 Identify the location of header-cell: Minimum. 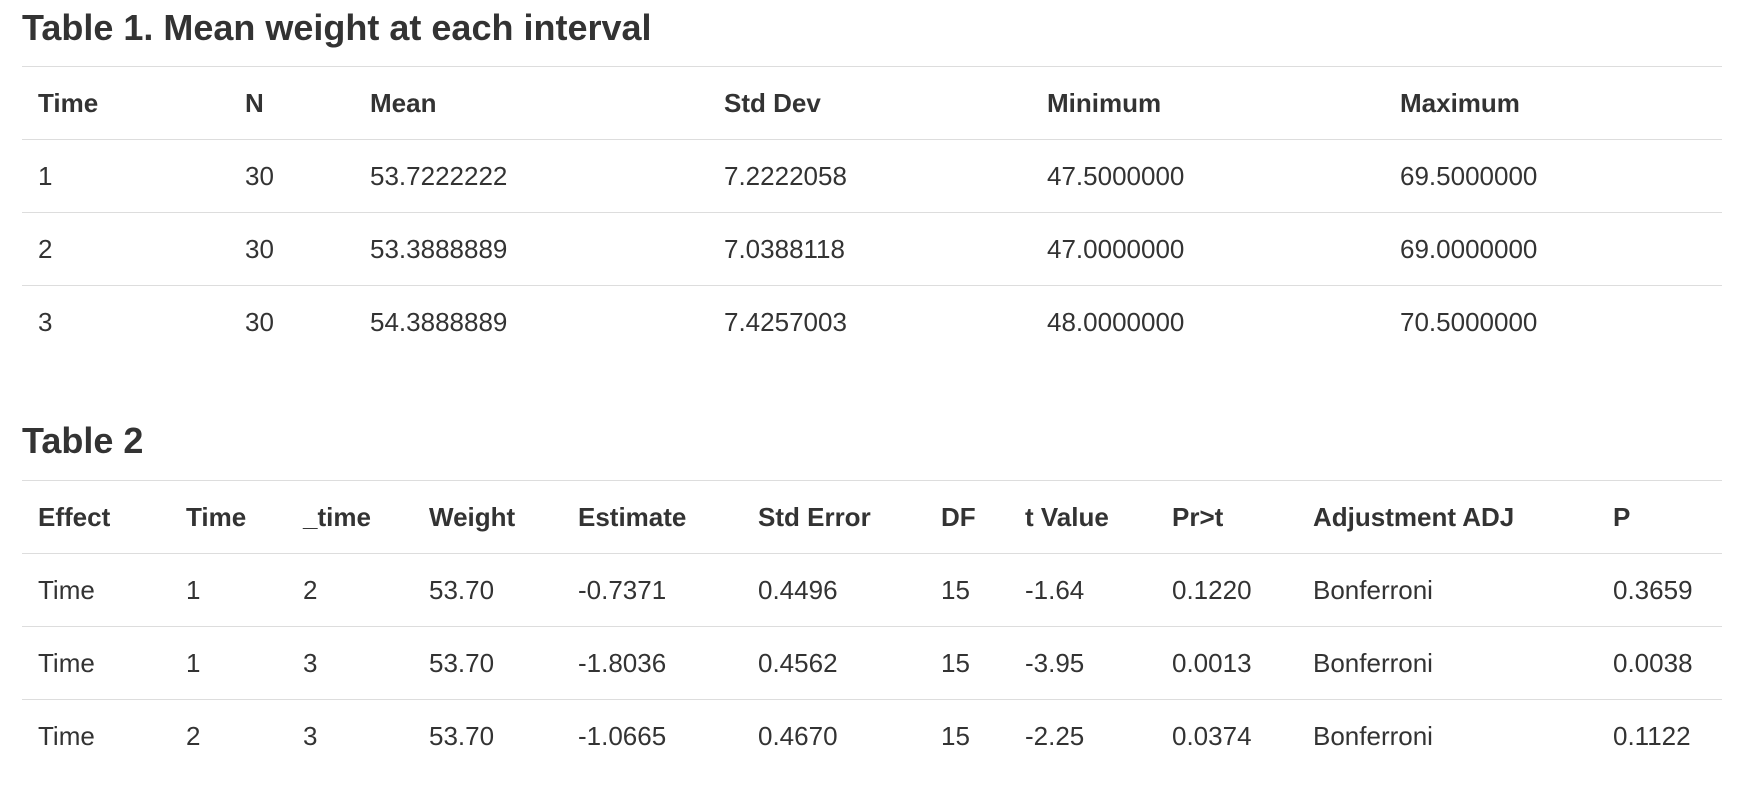
(1207, 103).